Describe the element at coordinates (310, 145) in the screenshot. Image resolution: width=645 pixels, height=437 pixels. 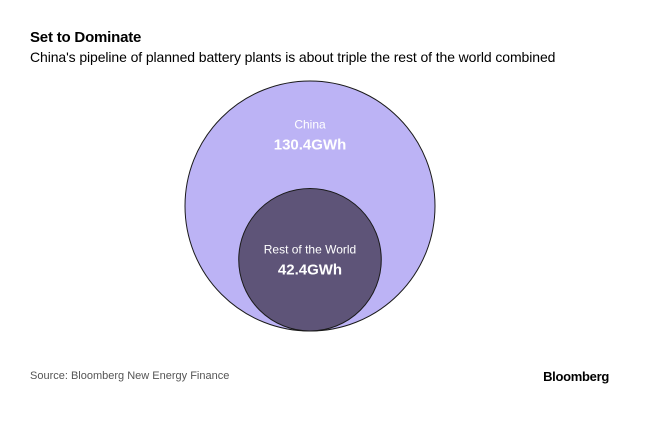
I see `china-value-label: 130.4GWh` at that location.